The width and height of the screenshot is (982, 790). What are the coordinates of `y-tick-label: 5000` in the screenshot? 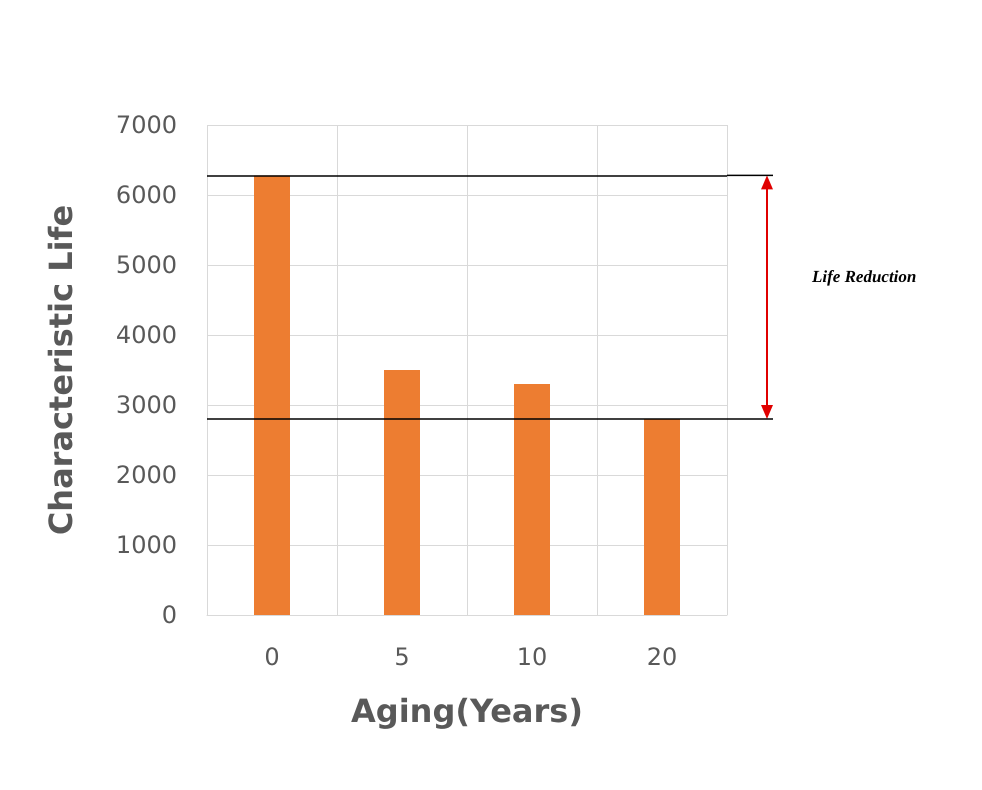 It's located at (146, 265).